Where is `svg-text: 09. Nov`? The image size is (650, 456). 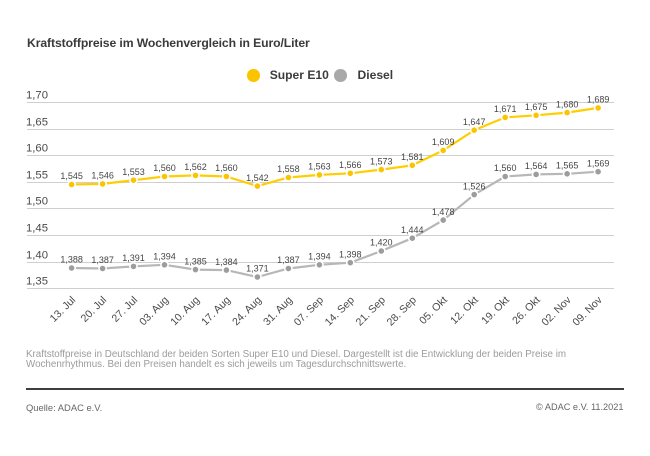
svg-text: 09. Nov is located at coordinates (587, 311).